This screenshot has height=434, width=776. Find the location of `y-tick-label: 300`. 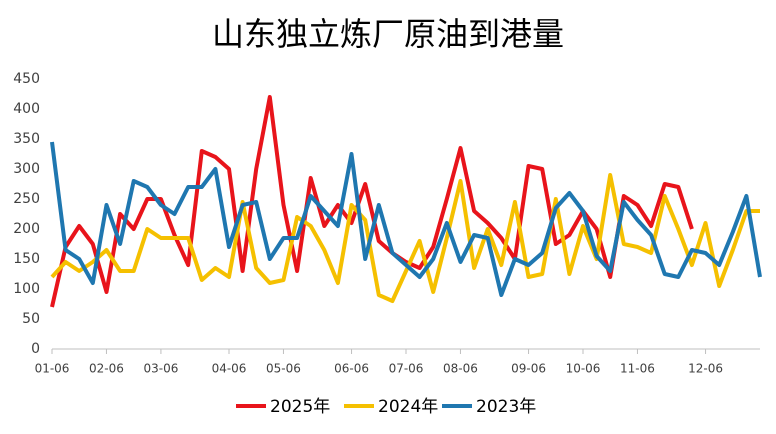

y-tick-label: 300 is located at coordinates (26, 169).